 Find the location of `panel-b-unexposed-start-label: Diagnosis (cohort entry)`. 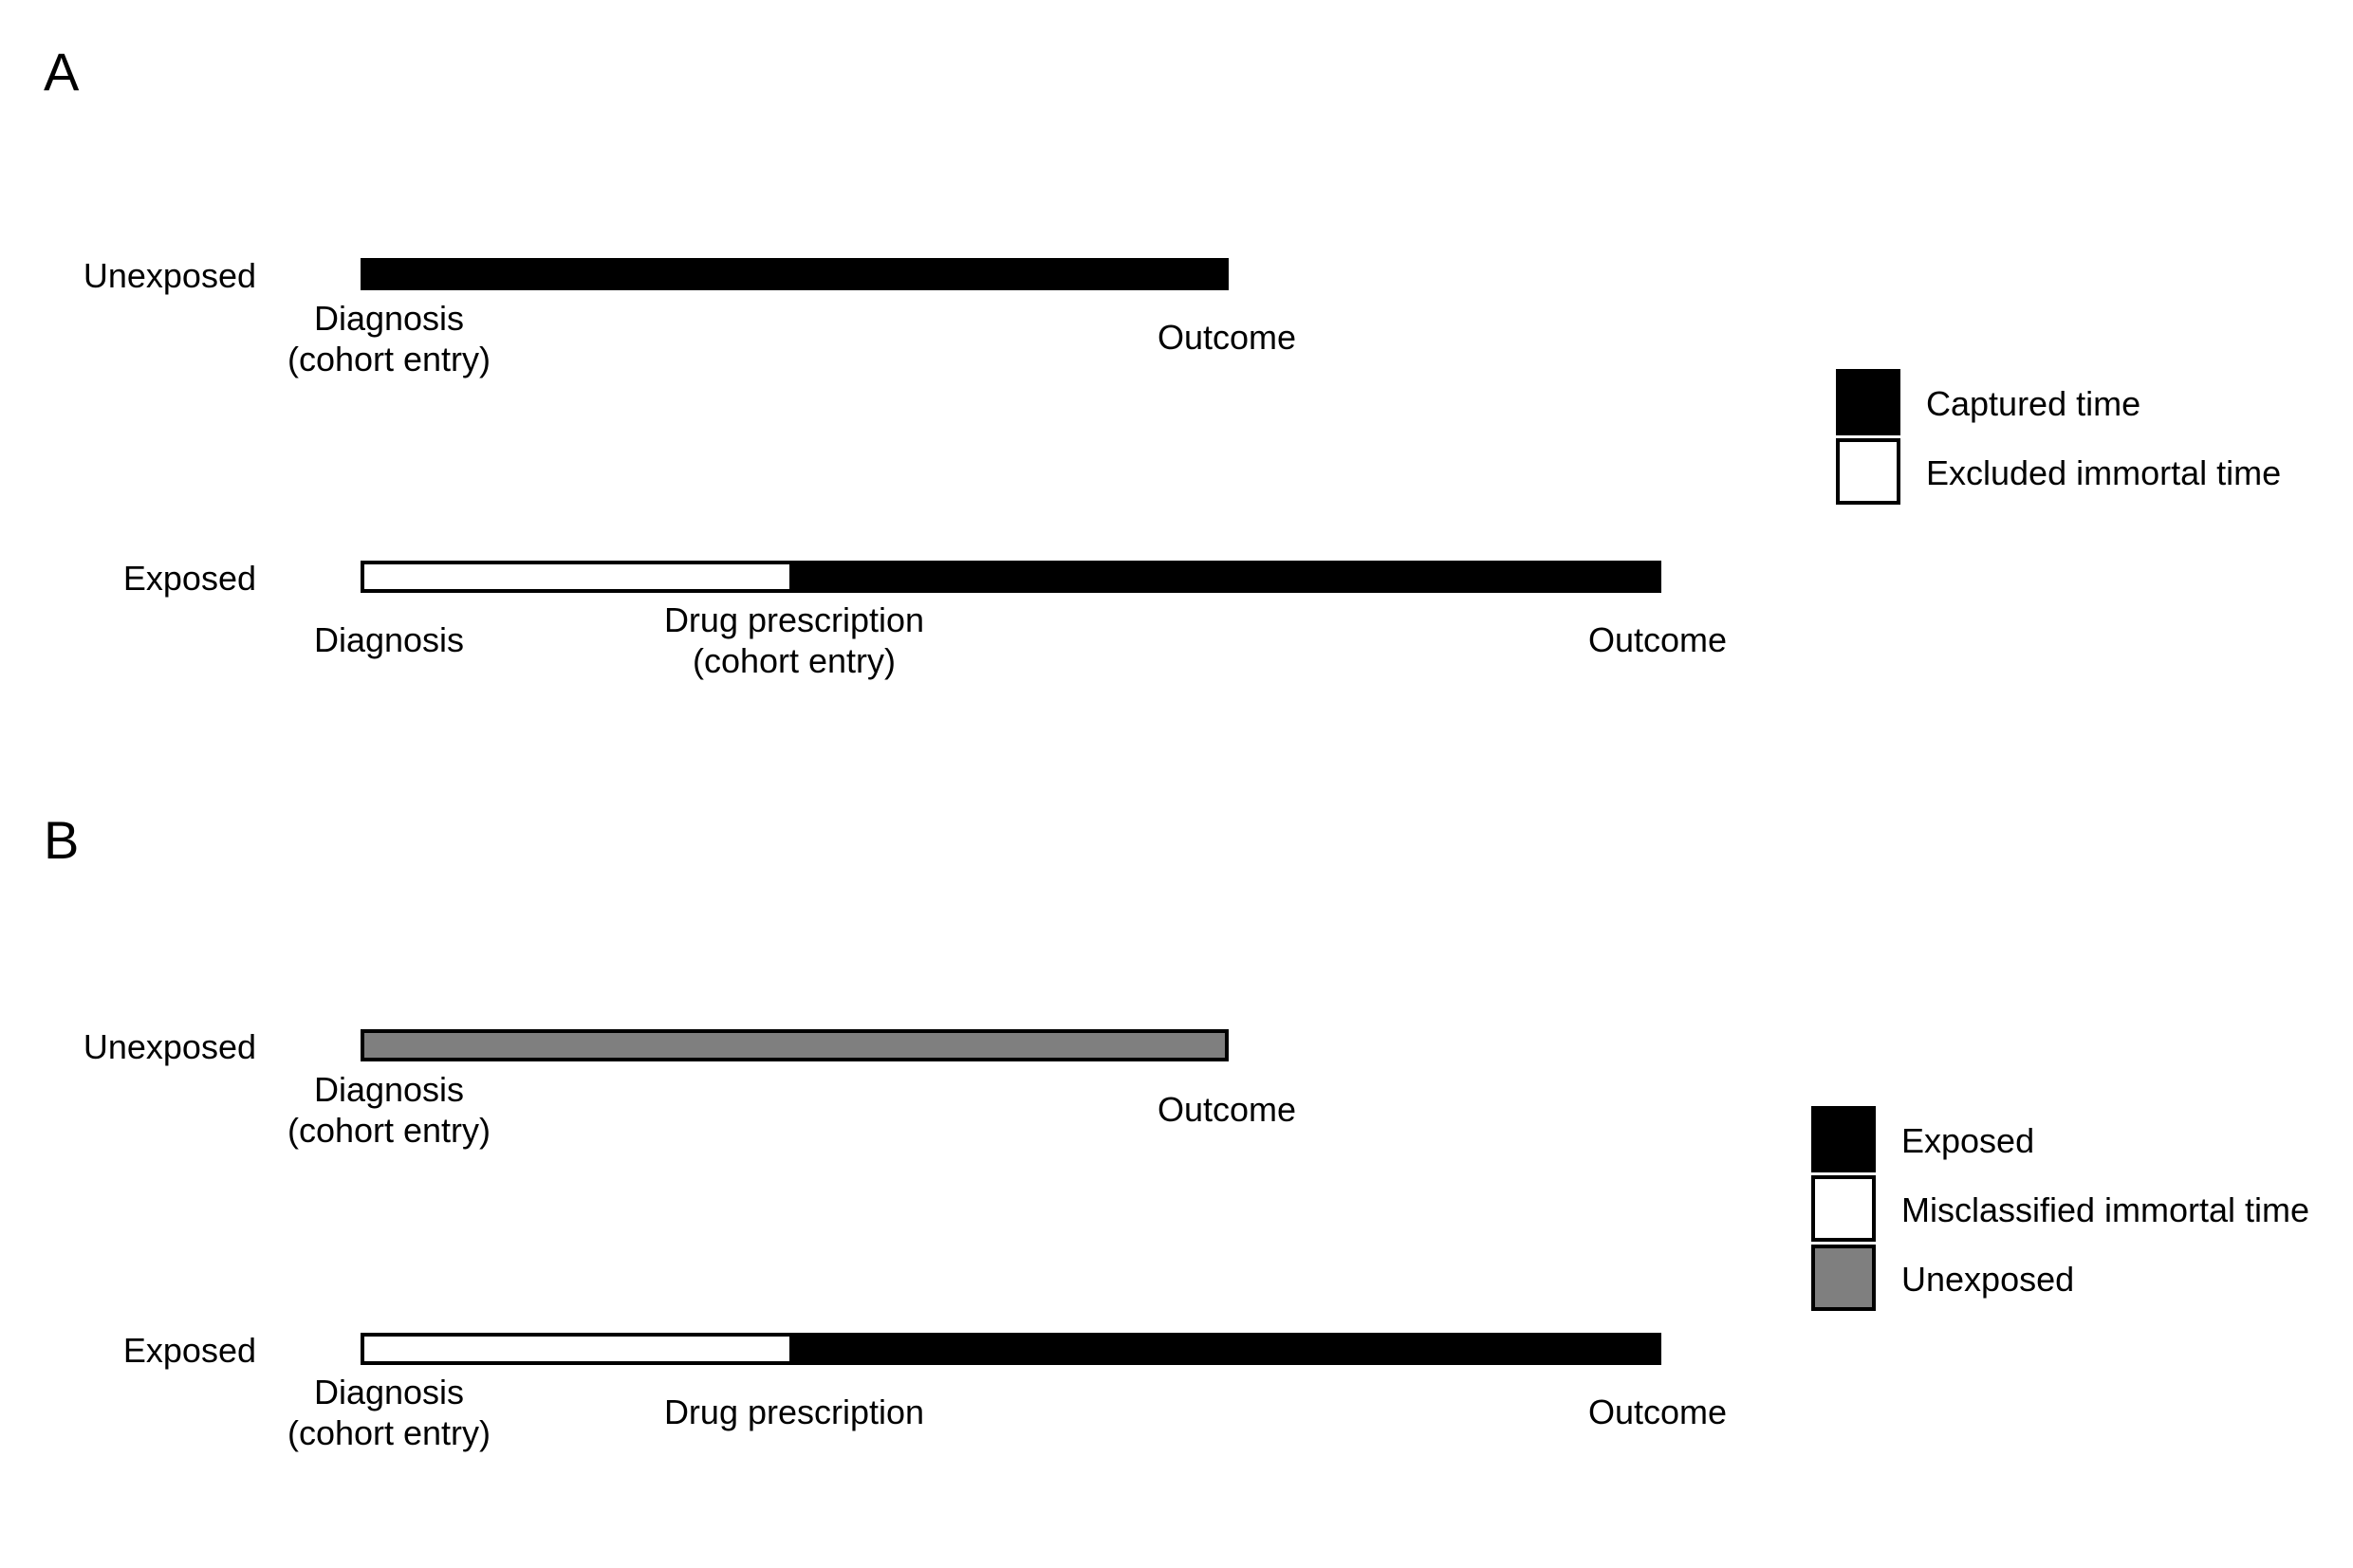

panel-b-unexposed-start-label: Diagnosis (cohort entry) is located at coordinates (389, 1110).